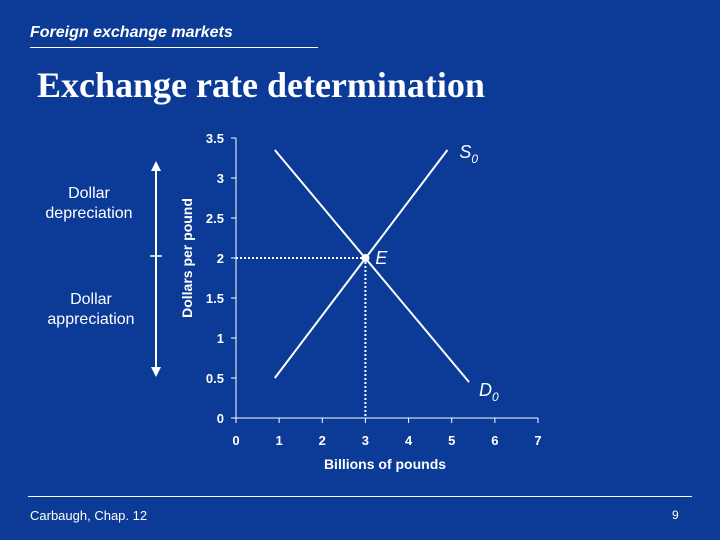  Describe the element at coordinates (537, 440) in the screenshot. I see `x-tick-label: 7` at that location.